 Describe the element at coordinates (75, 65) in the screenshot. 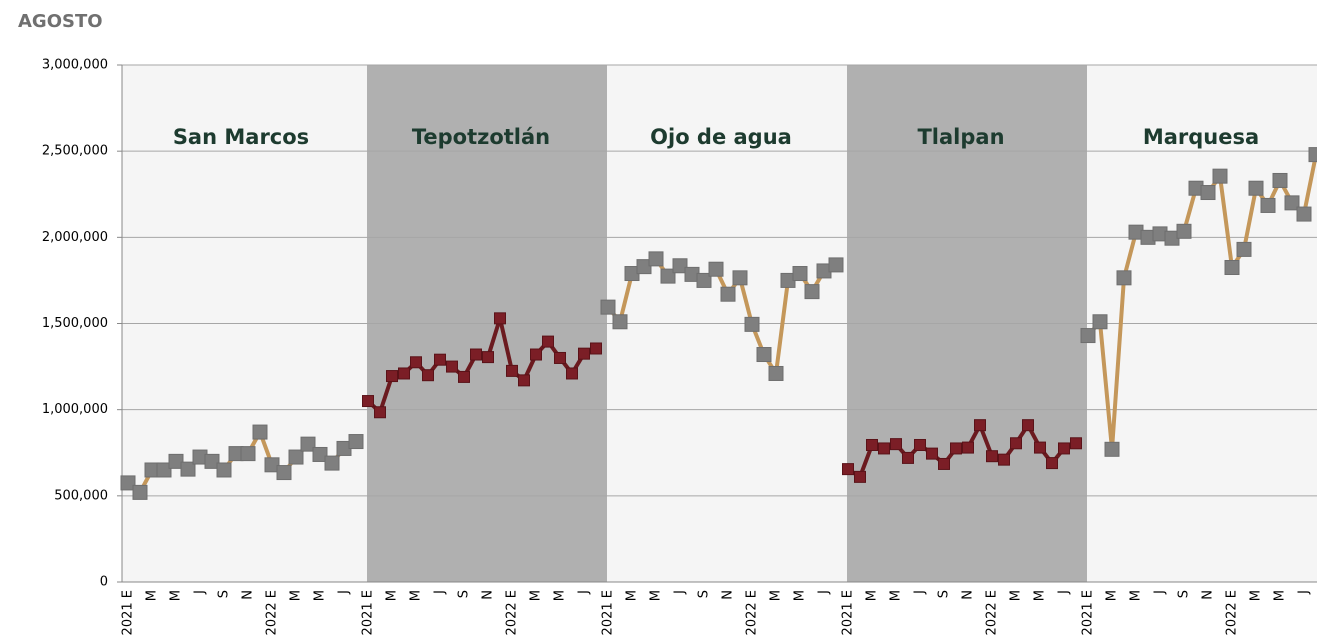

I see `y-tick-label: 3,000,000` at that location.